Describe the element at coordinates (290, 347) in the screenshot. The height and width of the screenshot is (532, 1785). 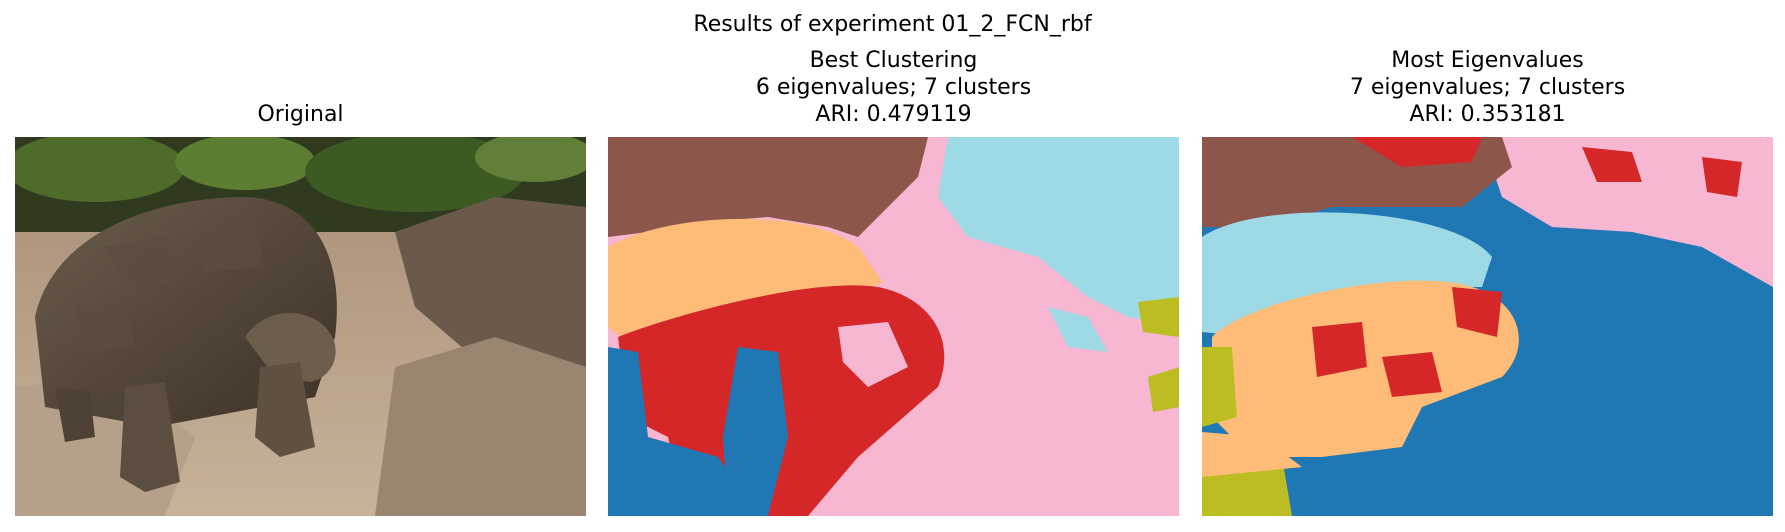
I see `tortoise-head` at that location.